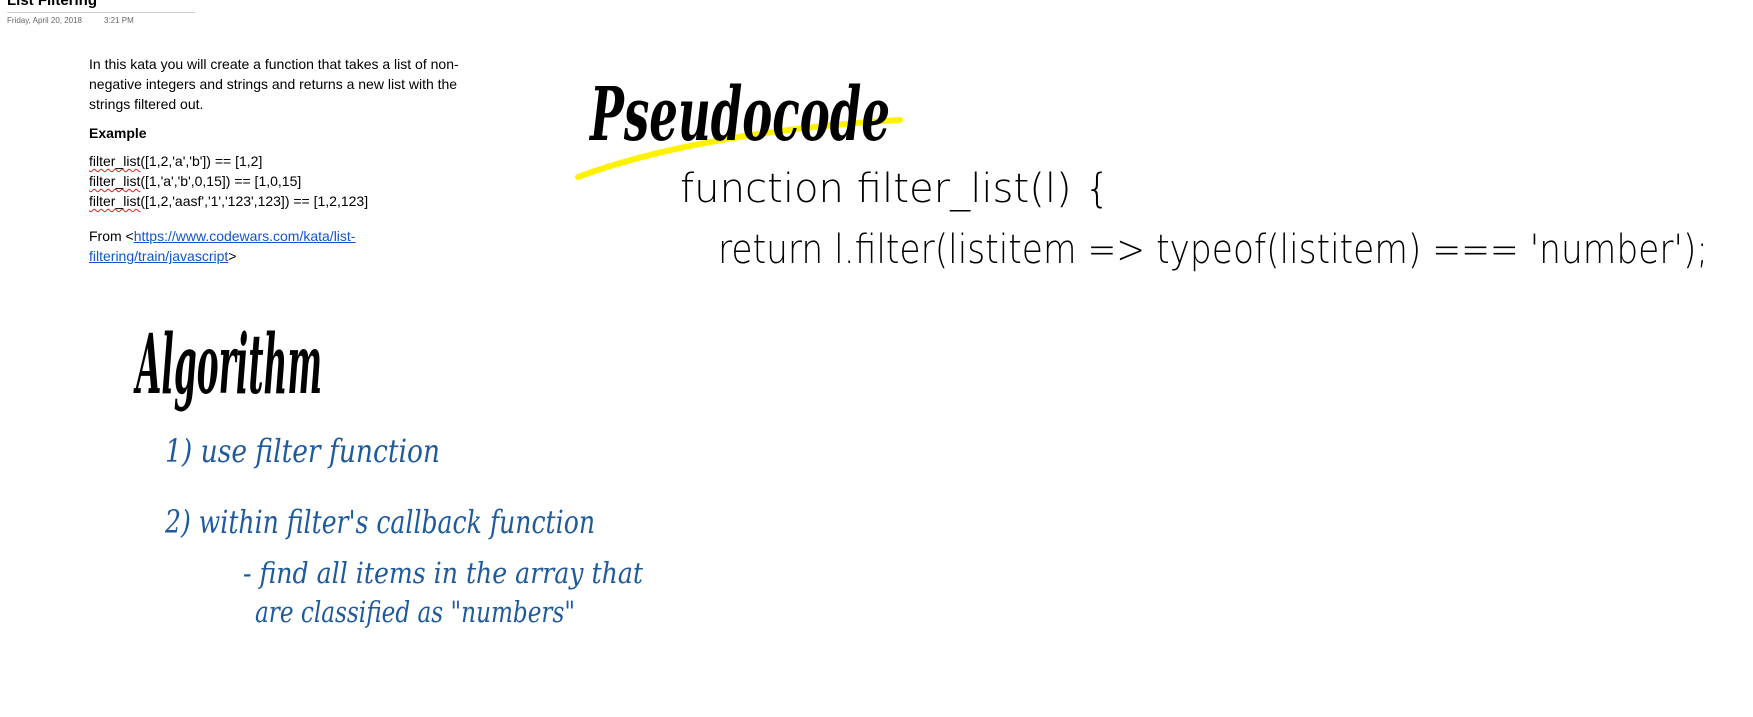 The height and width of the screenshot is (717, 1753). I want to click on source-suffix: >, so click(232, 256).